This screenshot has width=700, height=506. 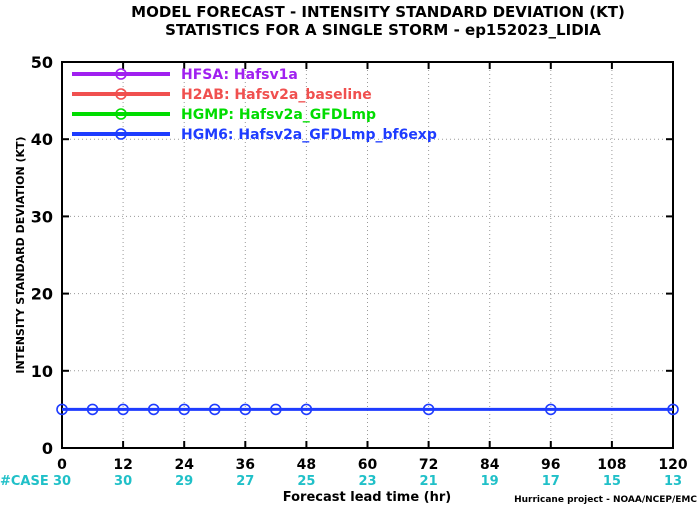 What do you see at coordinates (184, 465) in the screenshot?
I see `x-tick-label: 24` at bounding box center [184, 465].